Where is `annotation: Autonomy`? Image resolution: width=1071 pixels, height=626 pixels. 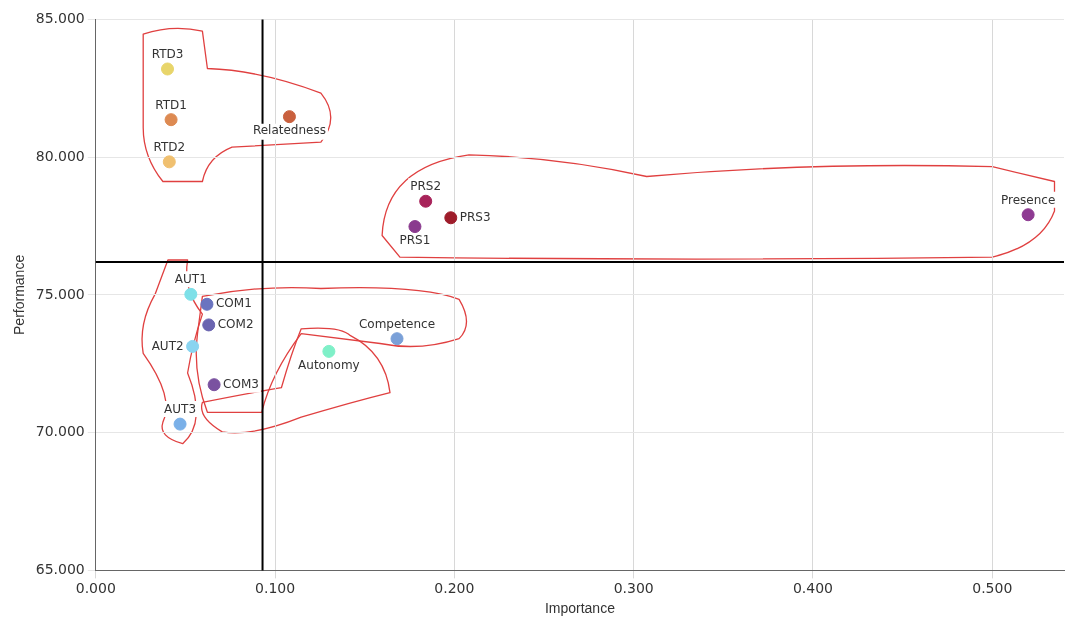
annotation: Autonomy is located at coordinates (329, 364).